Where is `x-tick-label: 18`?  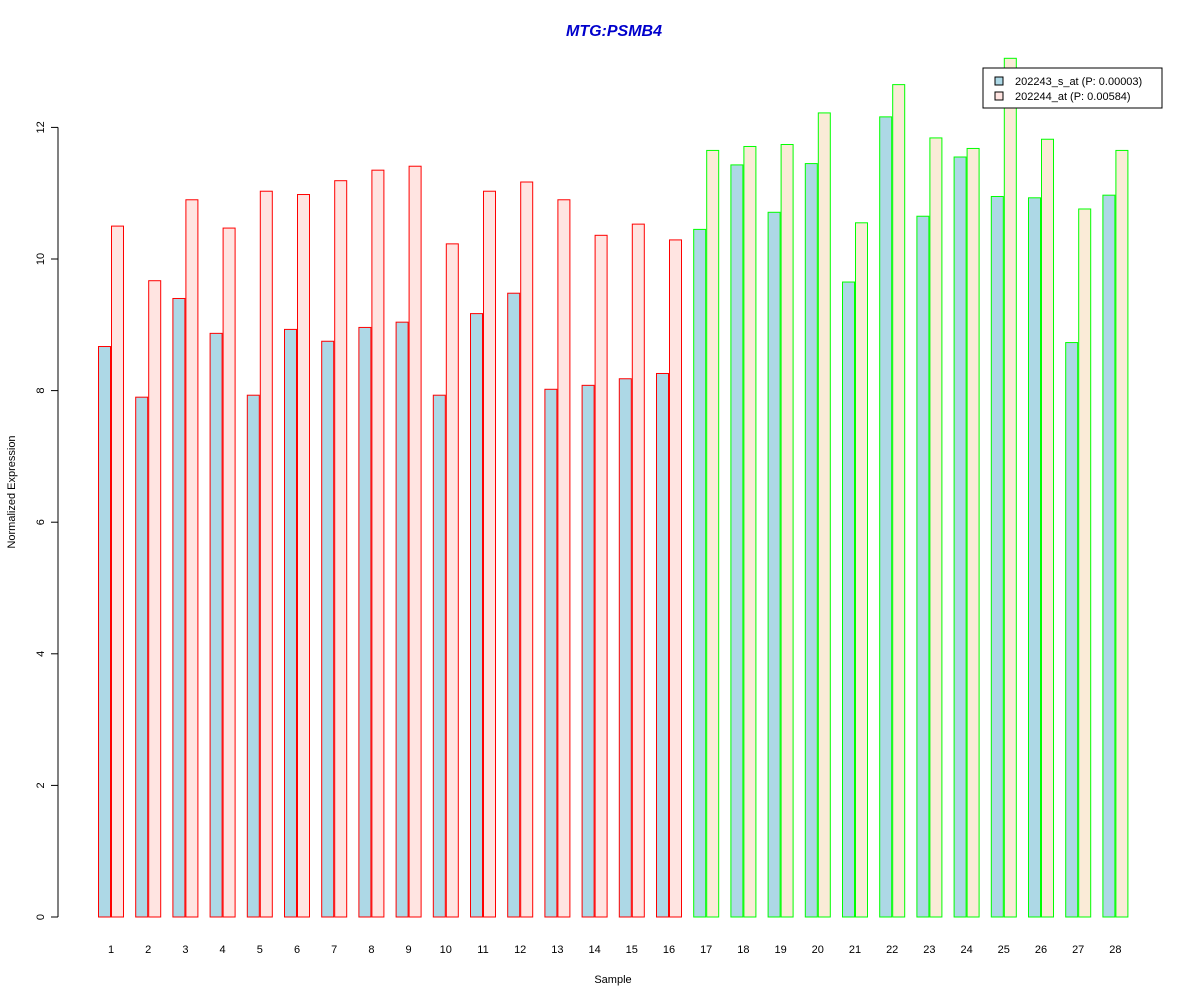 x-tick-label: 18 is located at coordinates (743, 950).